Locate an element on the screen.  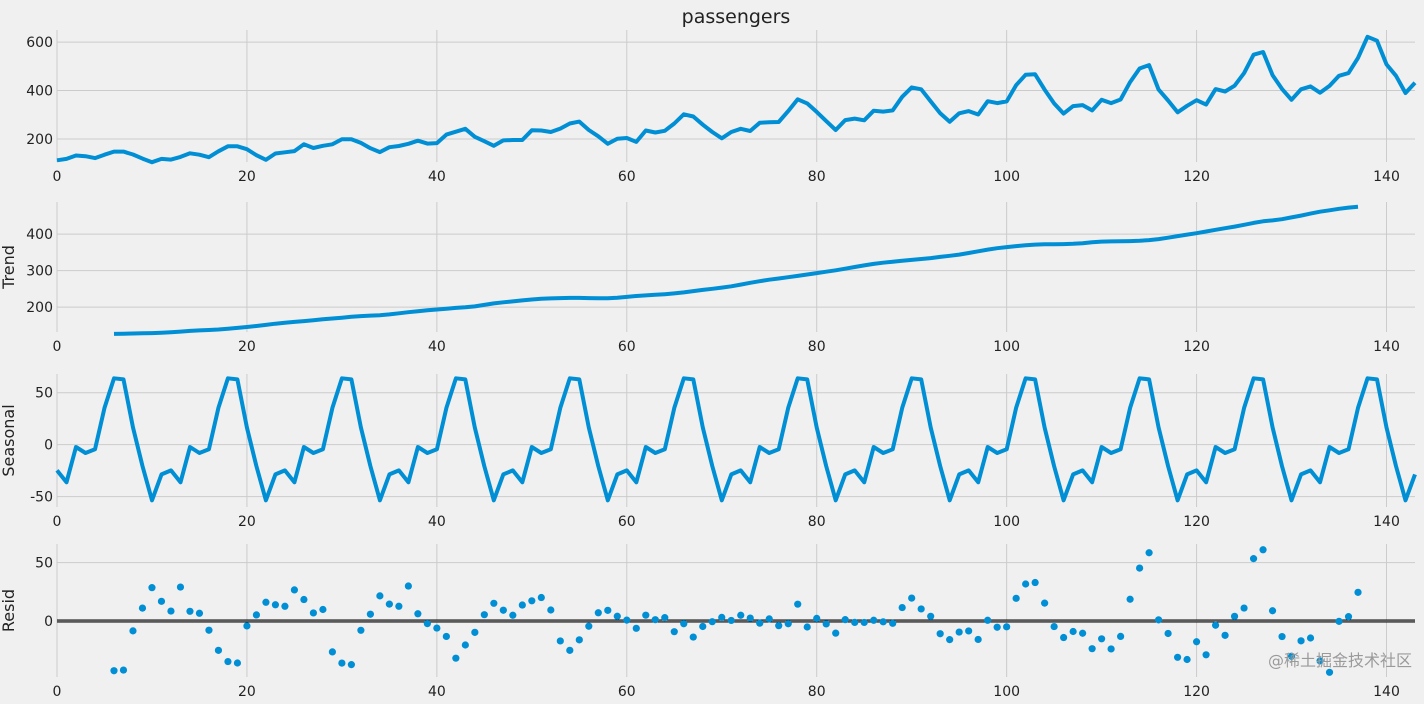
watermark: @稀土掘金技术社区 is located at coordinates (1340, 660).